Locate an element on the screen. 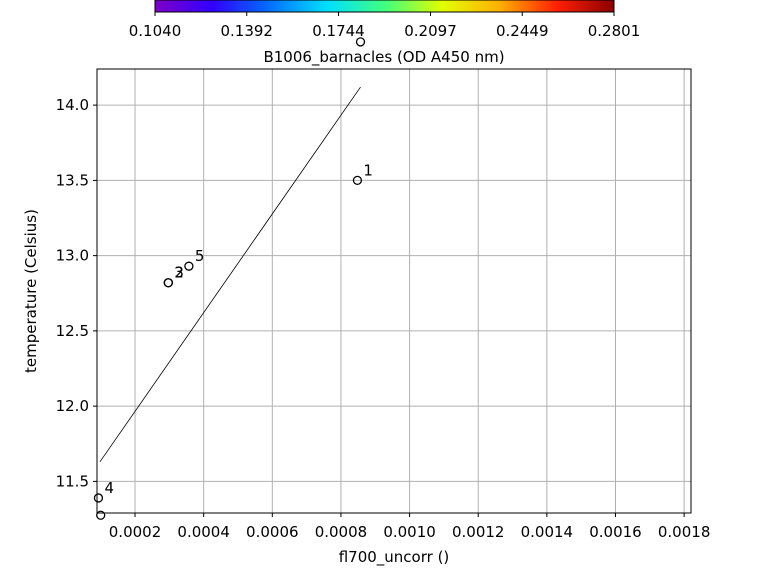 The height and width of the screenshot is (576, 768). y-axis-ticks: 11.5 12.0 12.5 13.0 13.5 14.0 is located at coordinates (76, 293).